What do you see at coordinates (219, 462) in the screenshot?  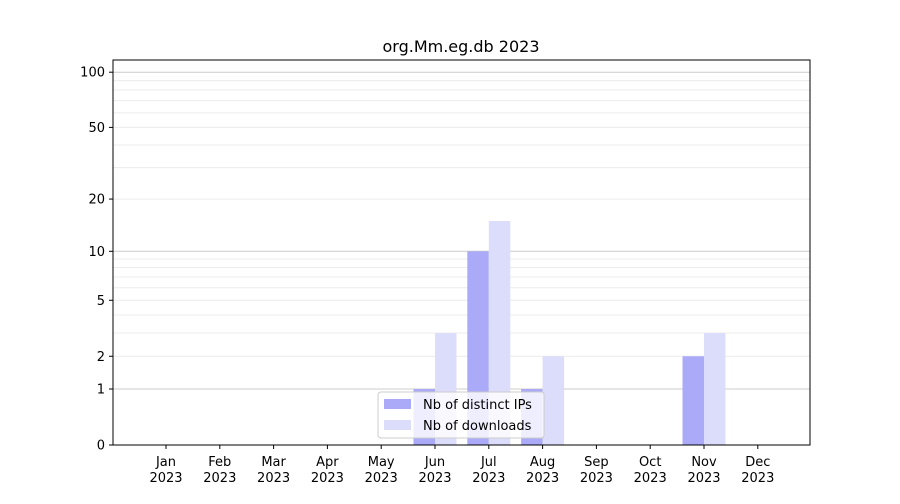 I see `x-tick-label: Feb` at bounding box center [219, 462].